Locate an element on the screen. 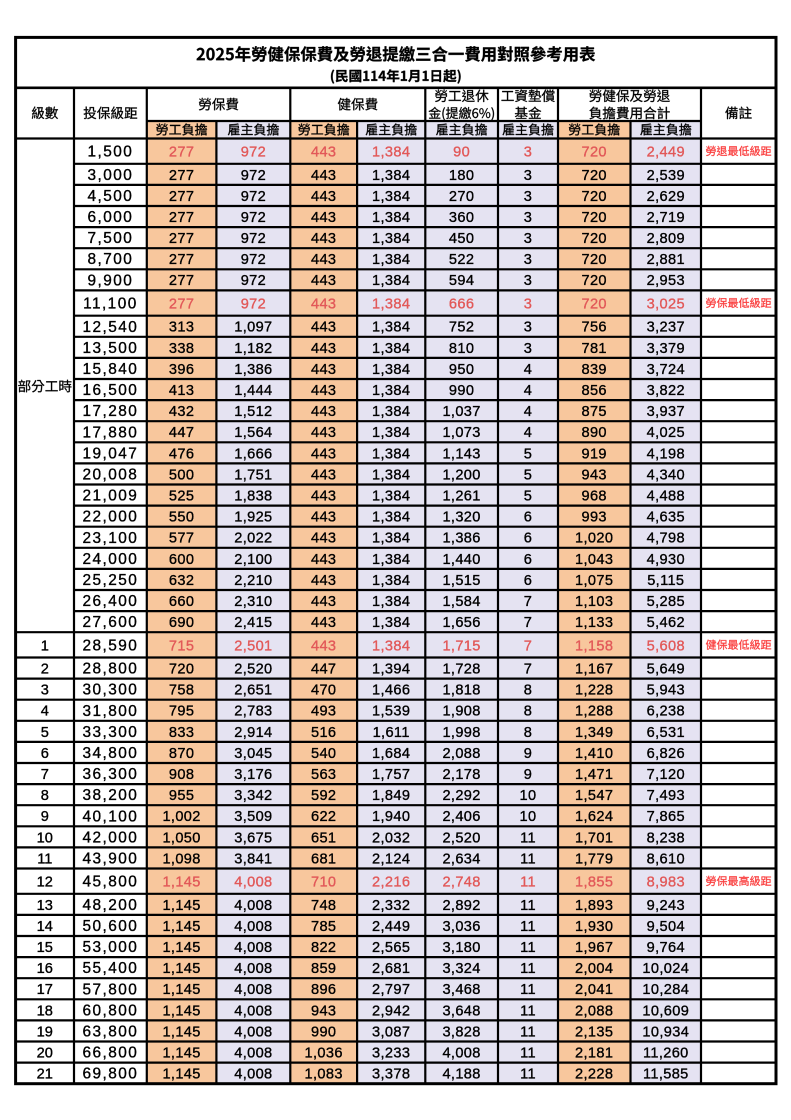  svg-text: 715 is located at coordinates (181, 646).